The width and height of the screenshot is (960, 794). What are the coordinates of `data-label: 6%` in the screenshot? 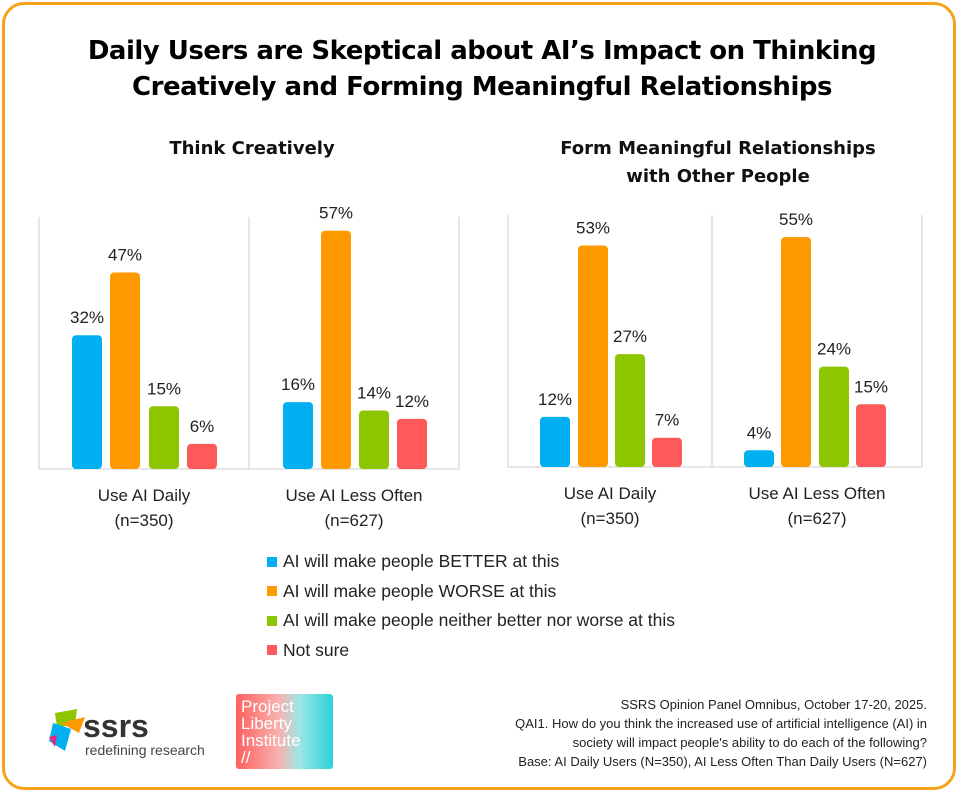 It's located at (202, 426).